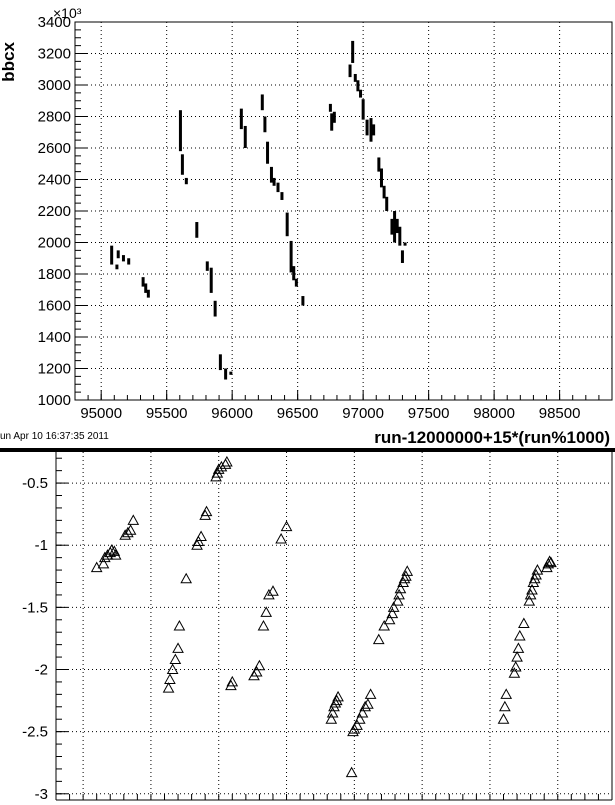 This screenshot has width=615, height=805. What do you see at coordinates (101, 413) in the screenshot?
I see `x-tick-label: 95000` at bounding box center [101, 413].